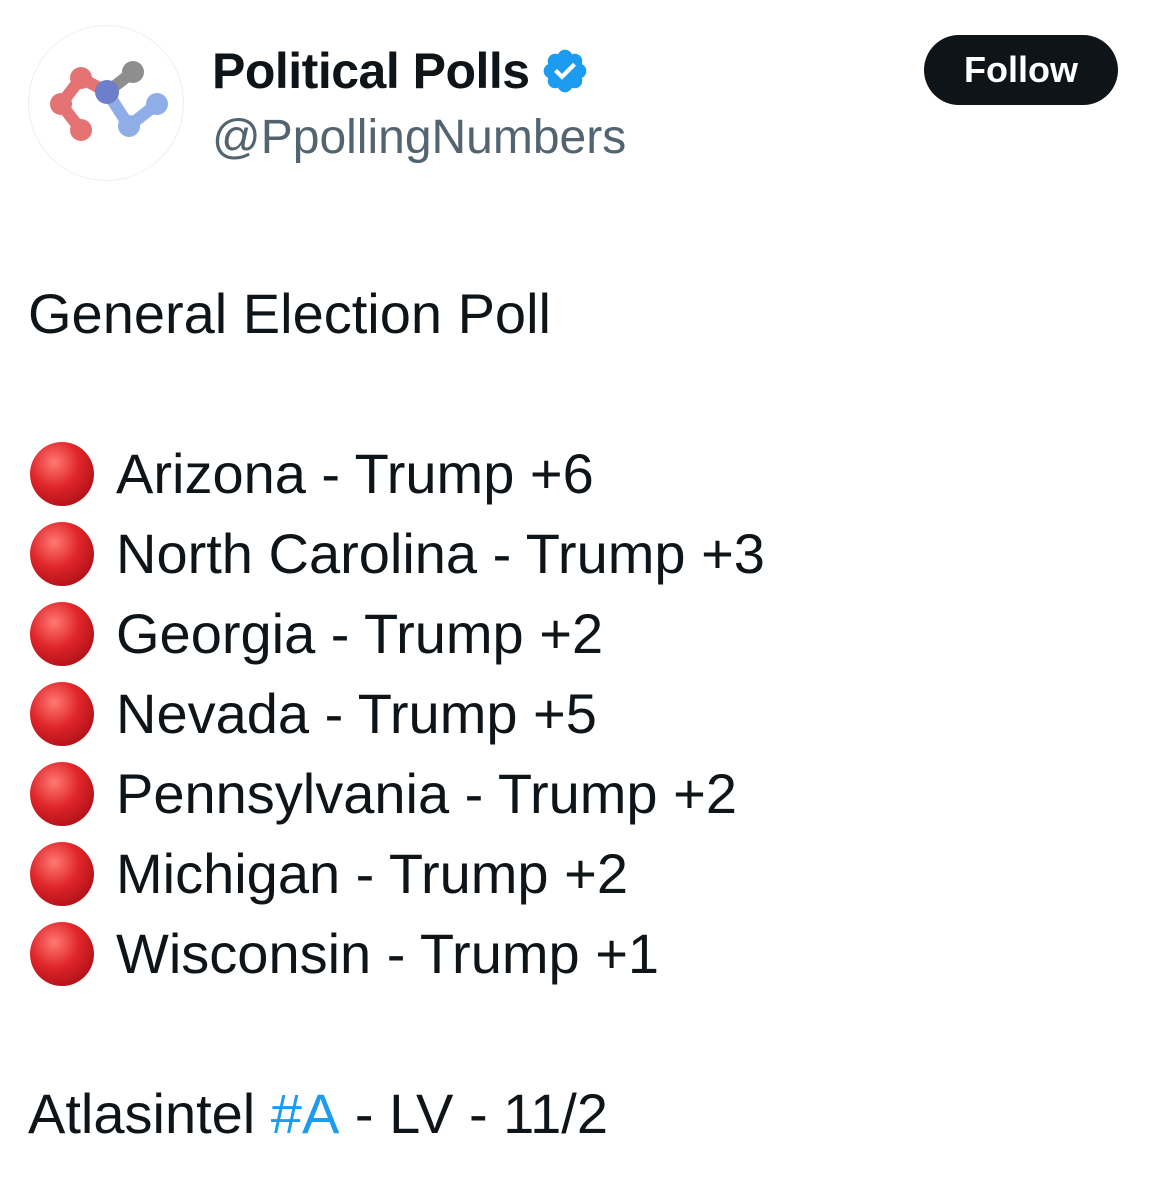 This screenshot has height=1197, width=1170. Describe the element at coordinates (1021, 70) in the screenshot. I see `follow-button: Follow` at that location.